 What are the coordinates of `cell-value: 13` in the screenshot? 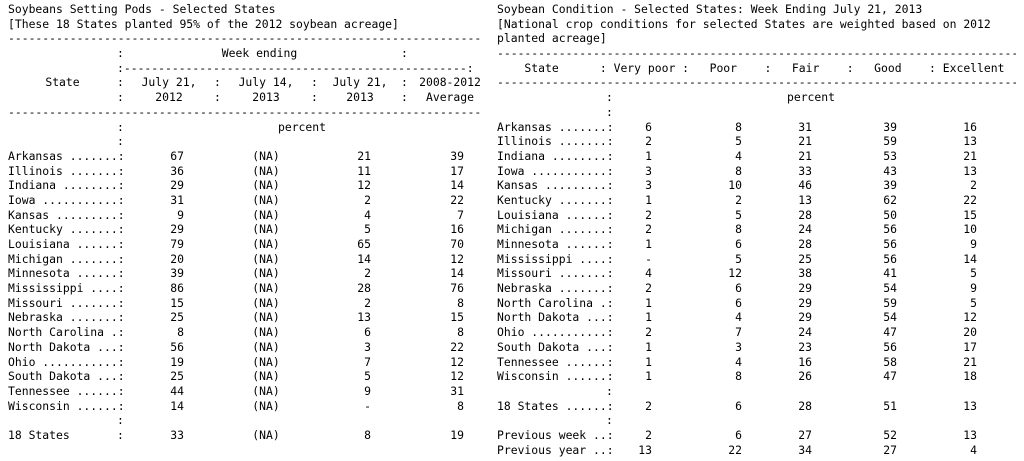 It's located at (970, 405).